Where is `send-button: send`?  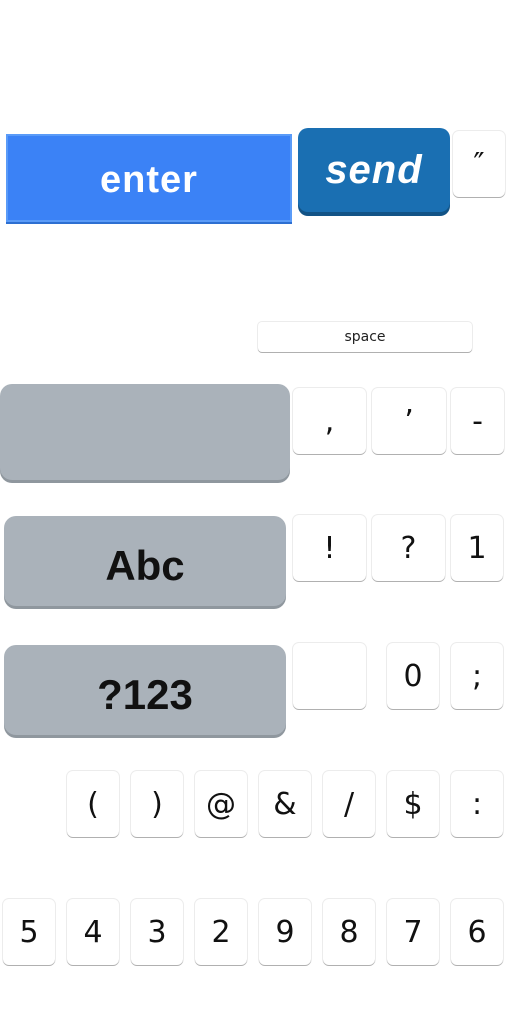 send-button: send is located at coordinates (374, 170).